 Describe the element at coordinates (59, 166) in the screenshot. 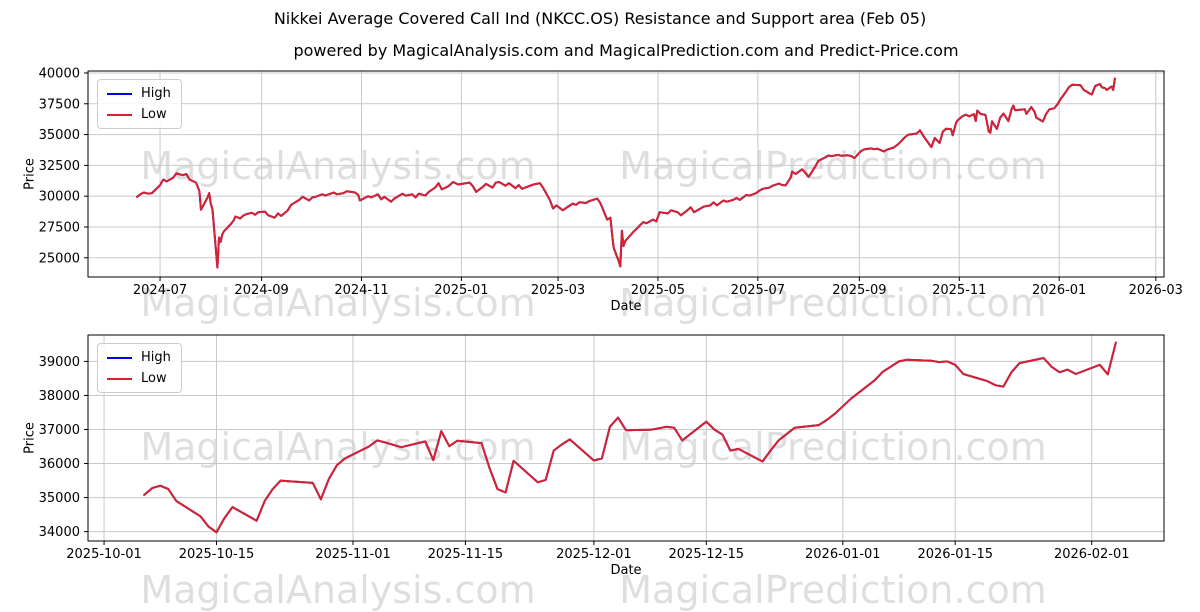

I see `y-tick-label: 32500` at that location.